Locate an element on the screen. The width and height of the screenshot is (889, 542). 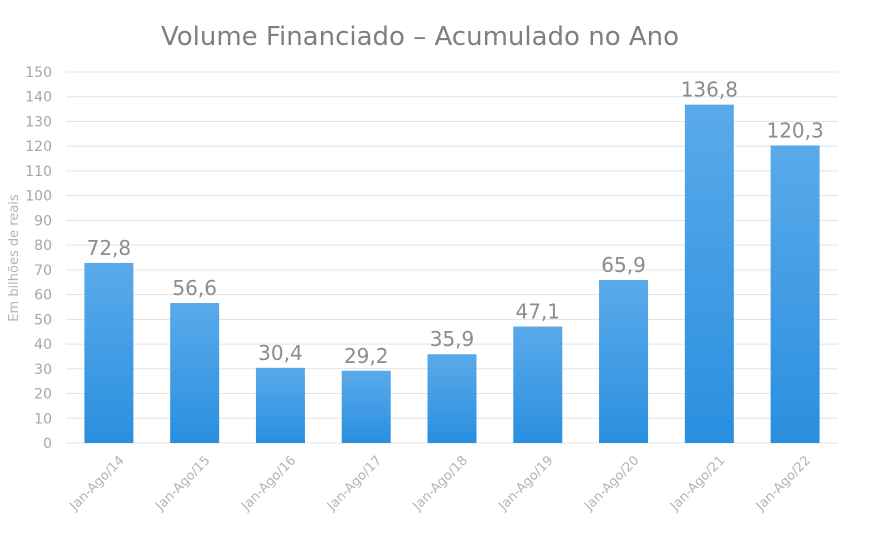
y-tick-label: 150 is located at coordinates (38, 73).